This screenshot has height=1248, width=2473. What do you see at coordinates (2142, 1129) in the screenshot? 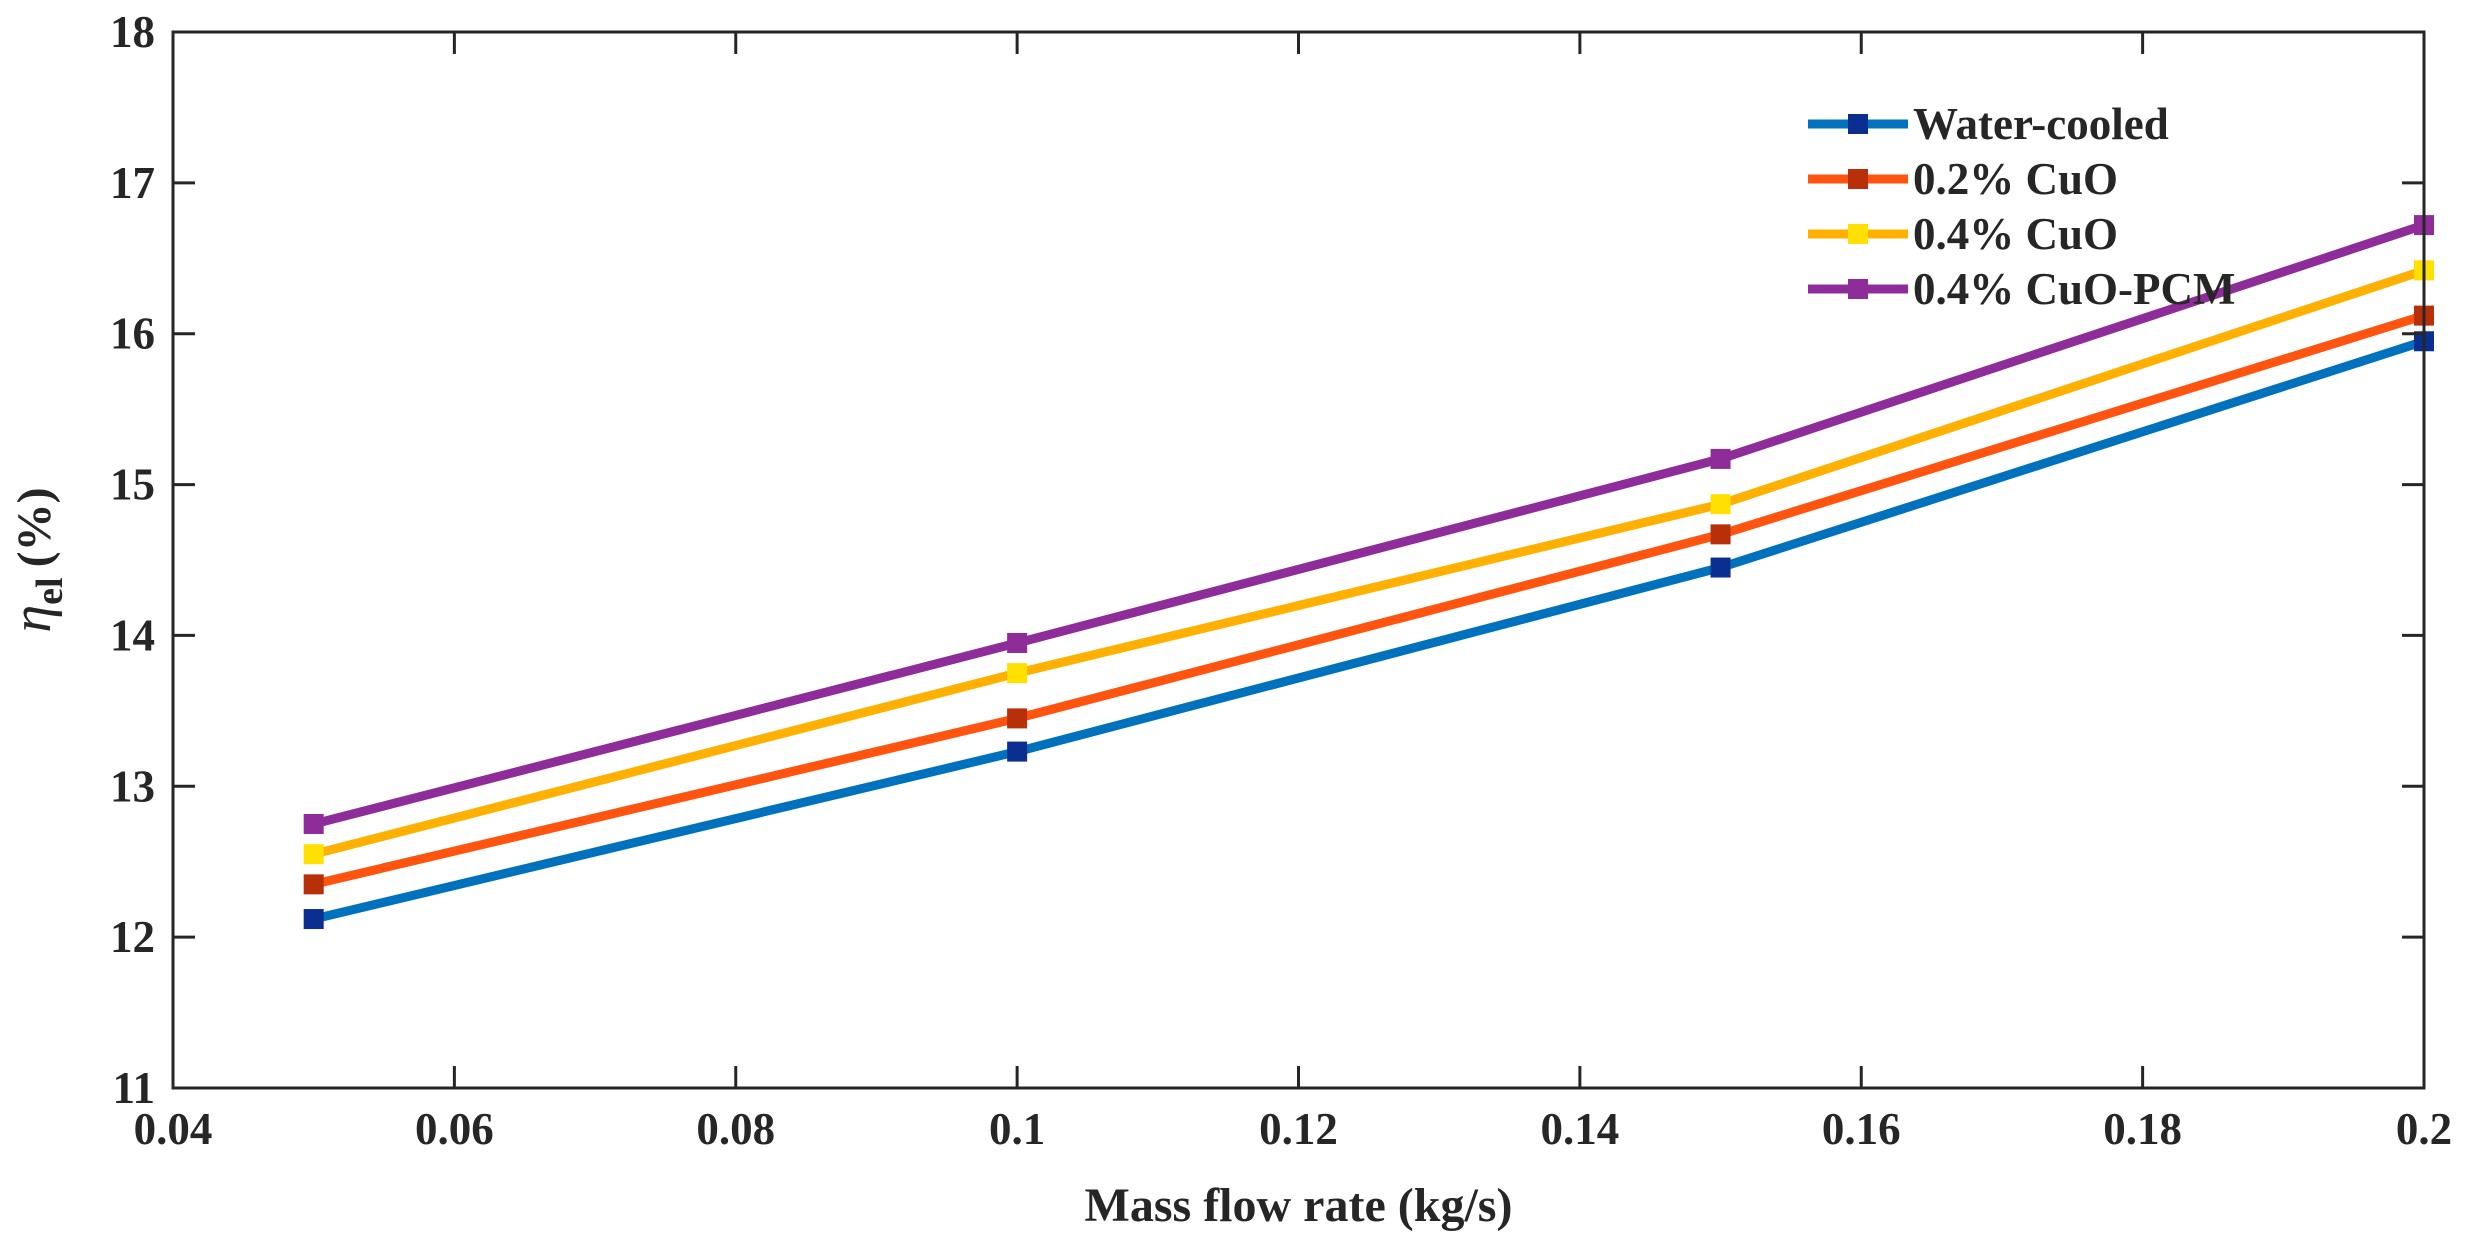
I see `x-tick-label: 0.18` at bounding box center [2142, 1129].